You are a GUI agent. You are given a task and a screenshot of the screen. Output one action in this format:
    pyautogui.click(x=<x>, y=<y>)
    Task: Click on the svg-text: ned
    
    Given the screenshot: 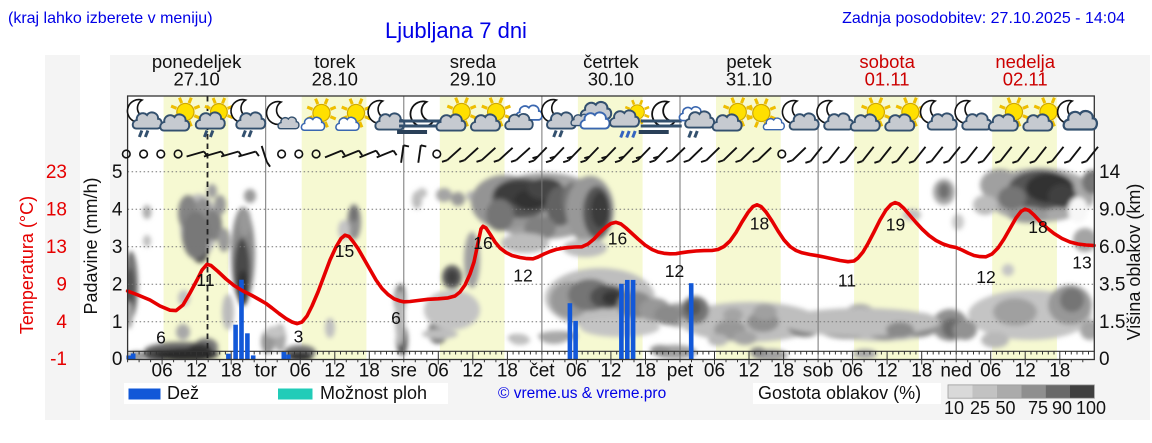 What is the action you would take?
    pyautogui.click(x=956, y=371)
    